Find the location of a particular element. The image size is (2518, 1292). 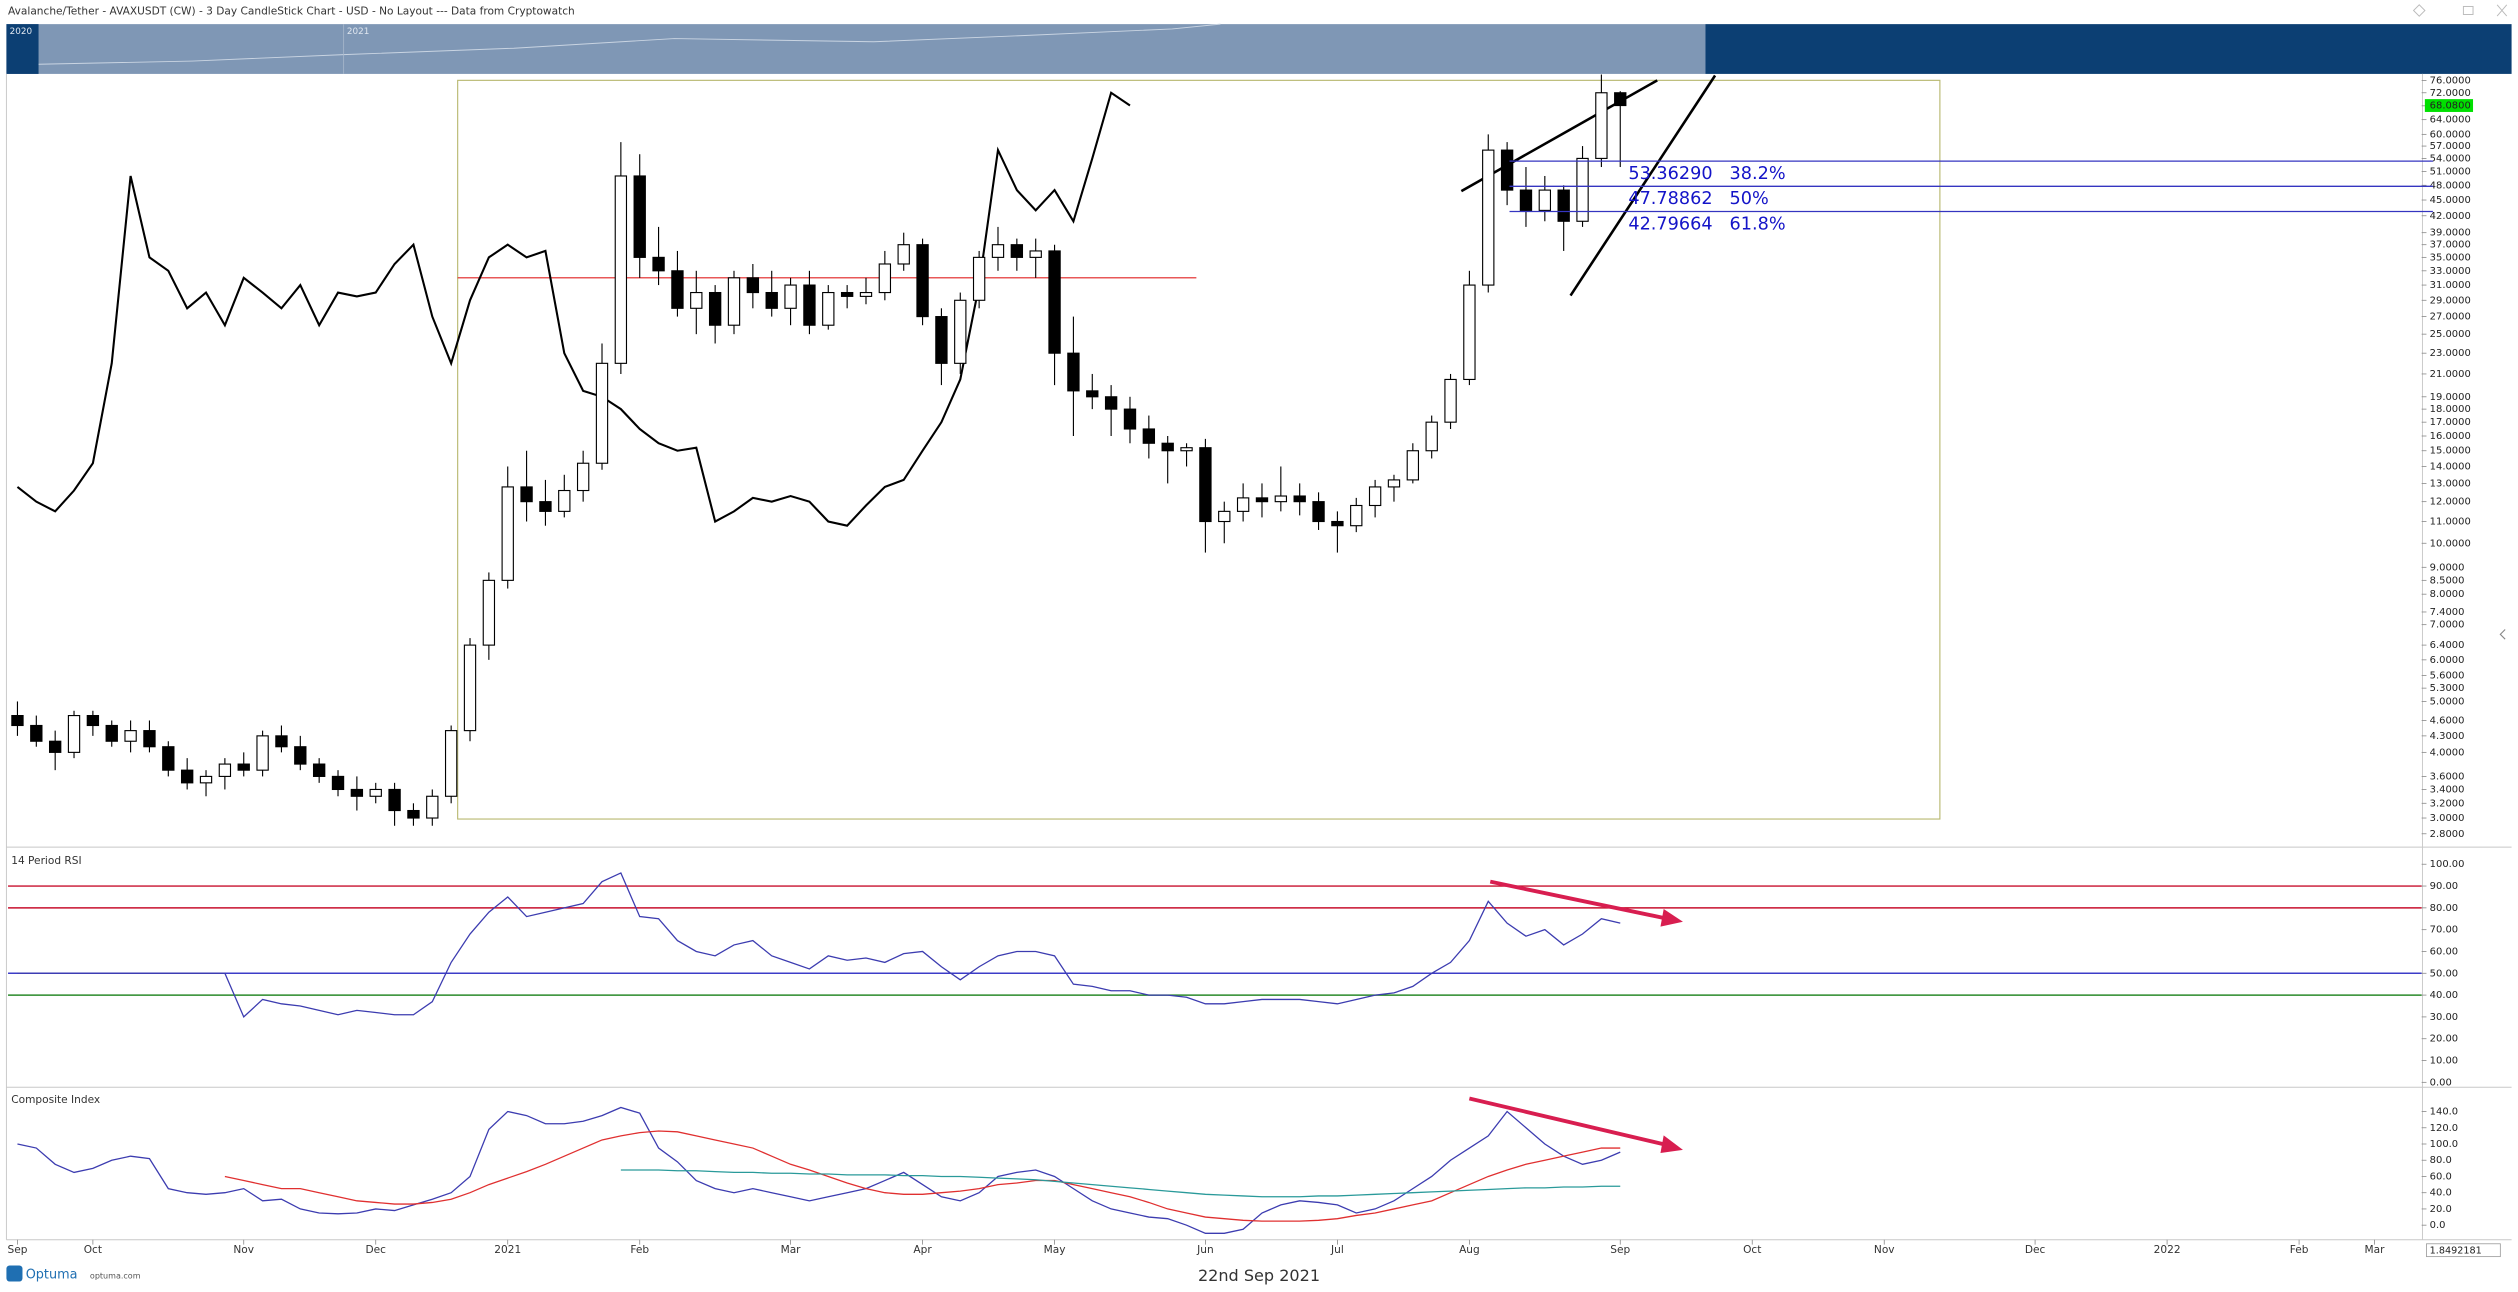

collapse-button is located at coordinates (2502, 634).